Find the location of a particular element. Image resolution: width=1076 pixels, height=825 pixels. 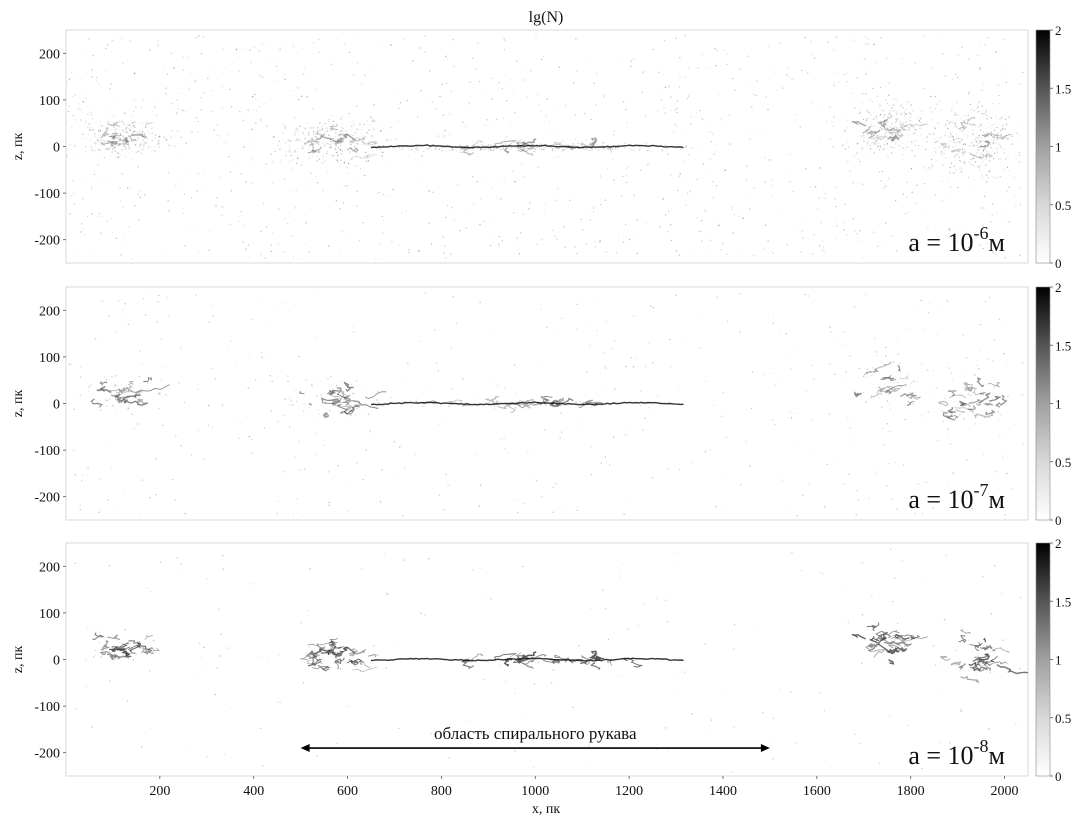

x-tick-label: 400 is located at coordinates (253, 791).